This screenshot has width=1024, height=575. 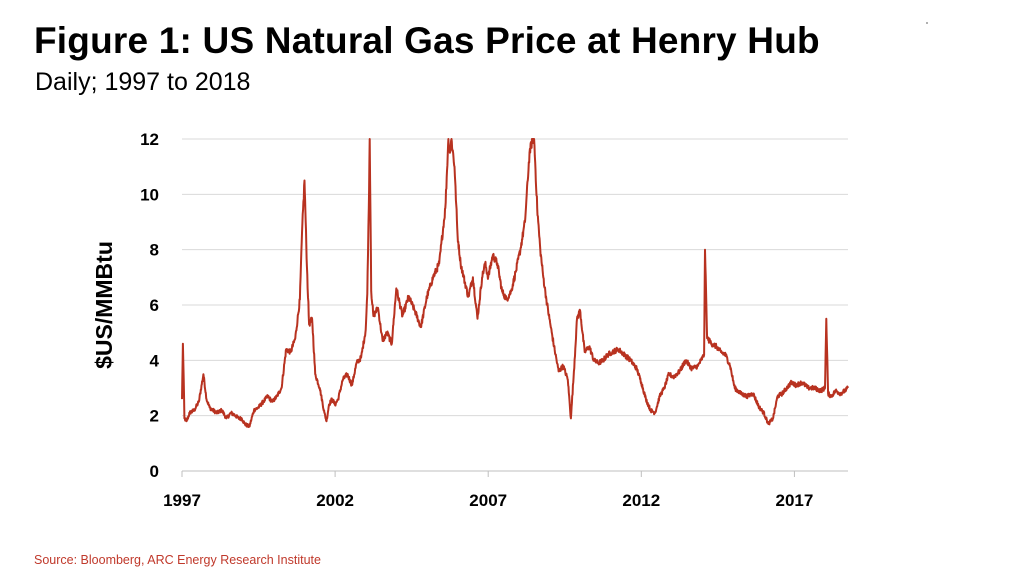 What do you see at coordinates (514, 473) in the screenshot?
I see `axes` at bounding box center [514, 473].